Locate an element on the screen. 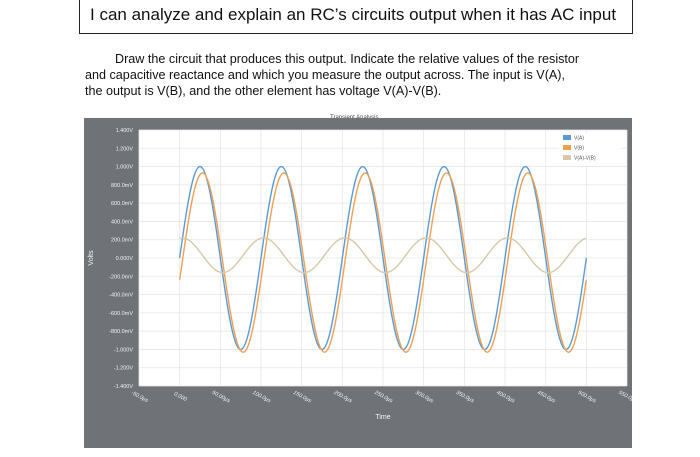 The width and height of the screenshot is (700, 457). y-tick-label: 1.400V is located at coordinates (125, 131).